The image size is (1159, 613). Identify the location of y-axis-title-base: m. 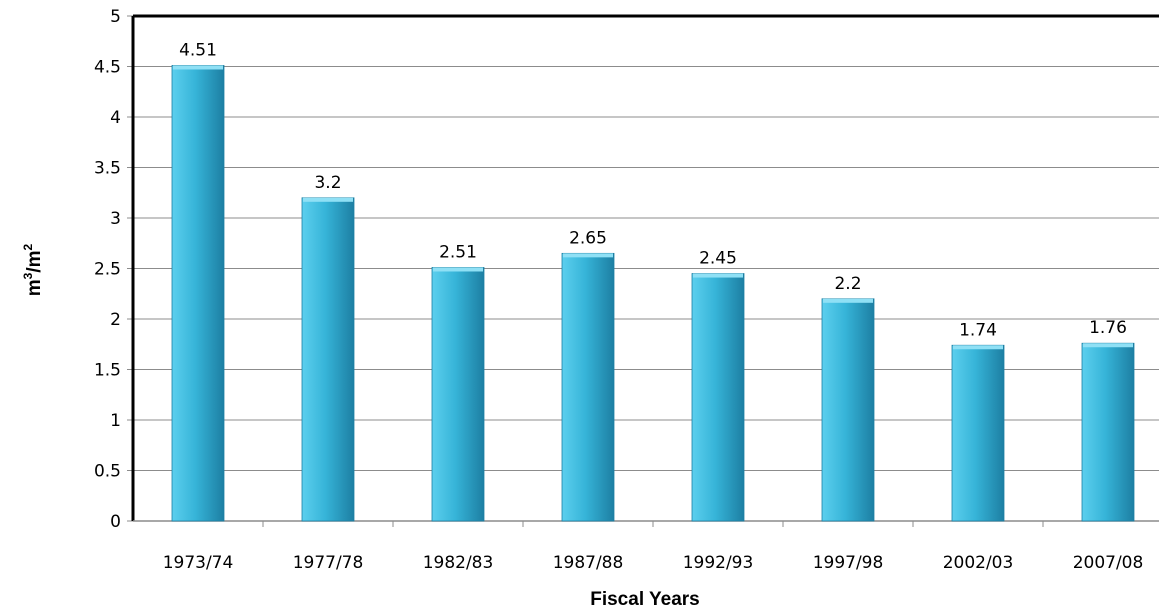
(34, 287).